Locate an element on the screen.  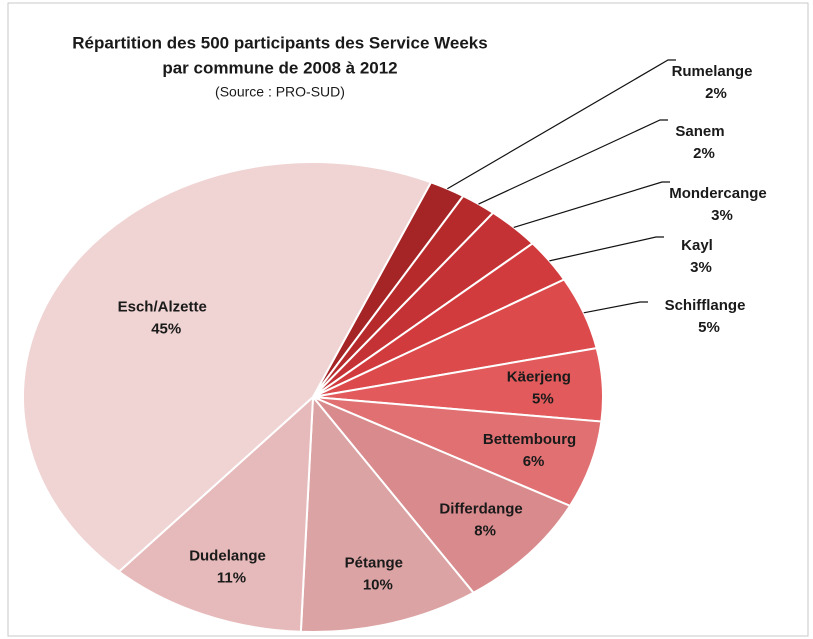
slice-value-label: 45% is located at coordinates (166, 329).